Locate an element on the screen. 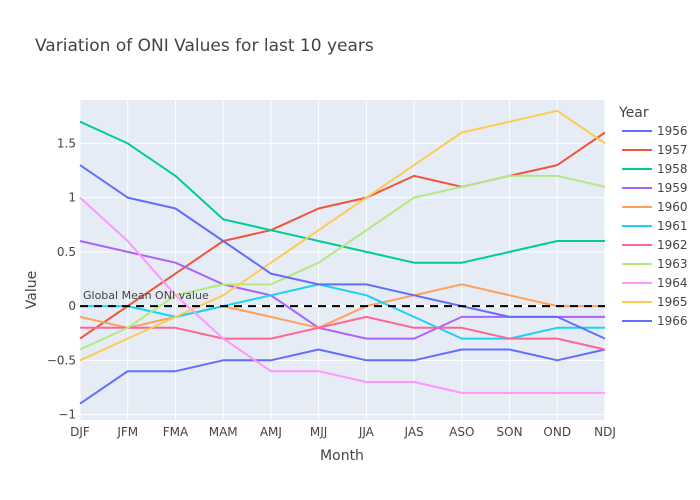 The image size is (700, 500). x-axis-title: Month is located at coordinates (342, 456).